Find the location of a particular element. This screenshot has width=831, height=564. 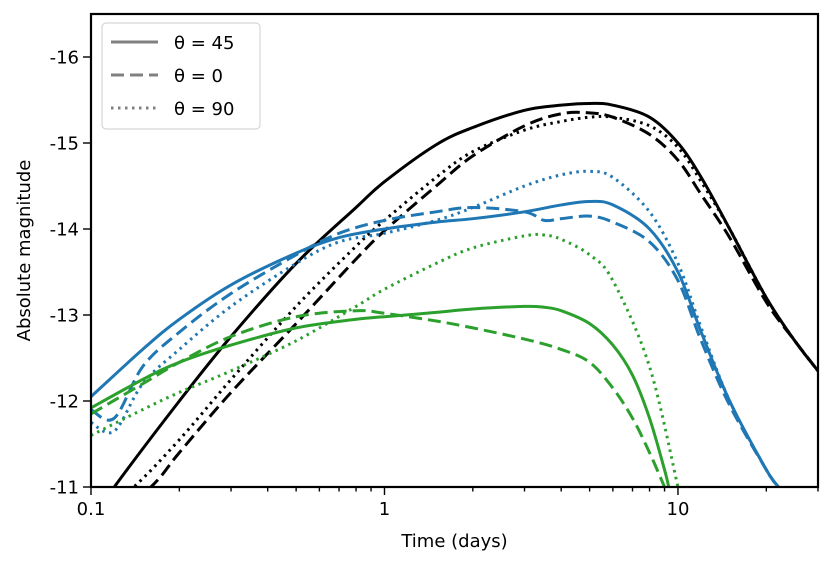

x-tick-label: 0.1 is located at coordinates (91, 509).